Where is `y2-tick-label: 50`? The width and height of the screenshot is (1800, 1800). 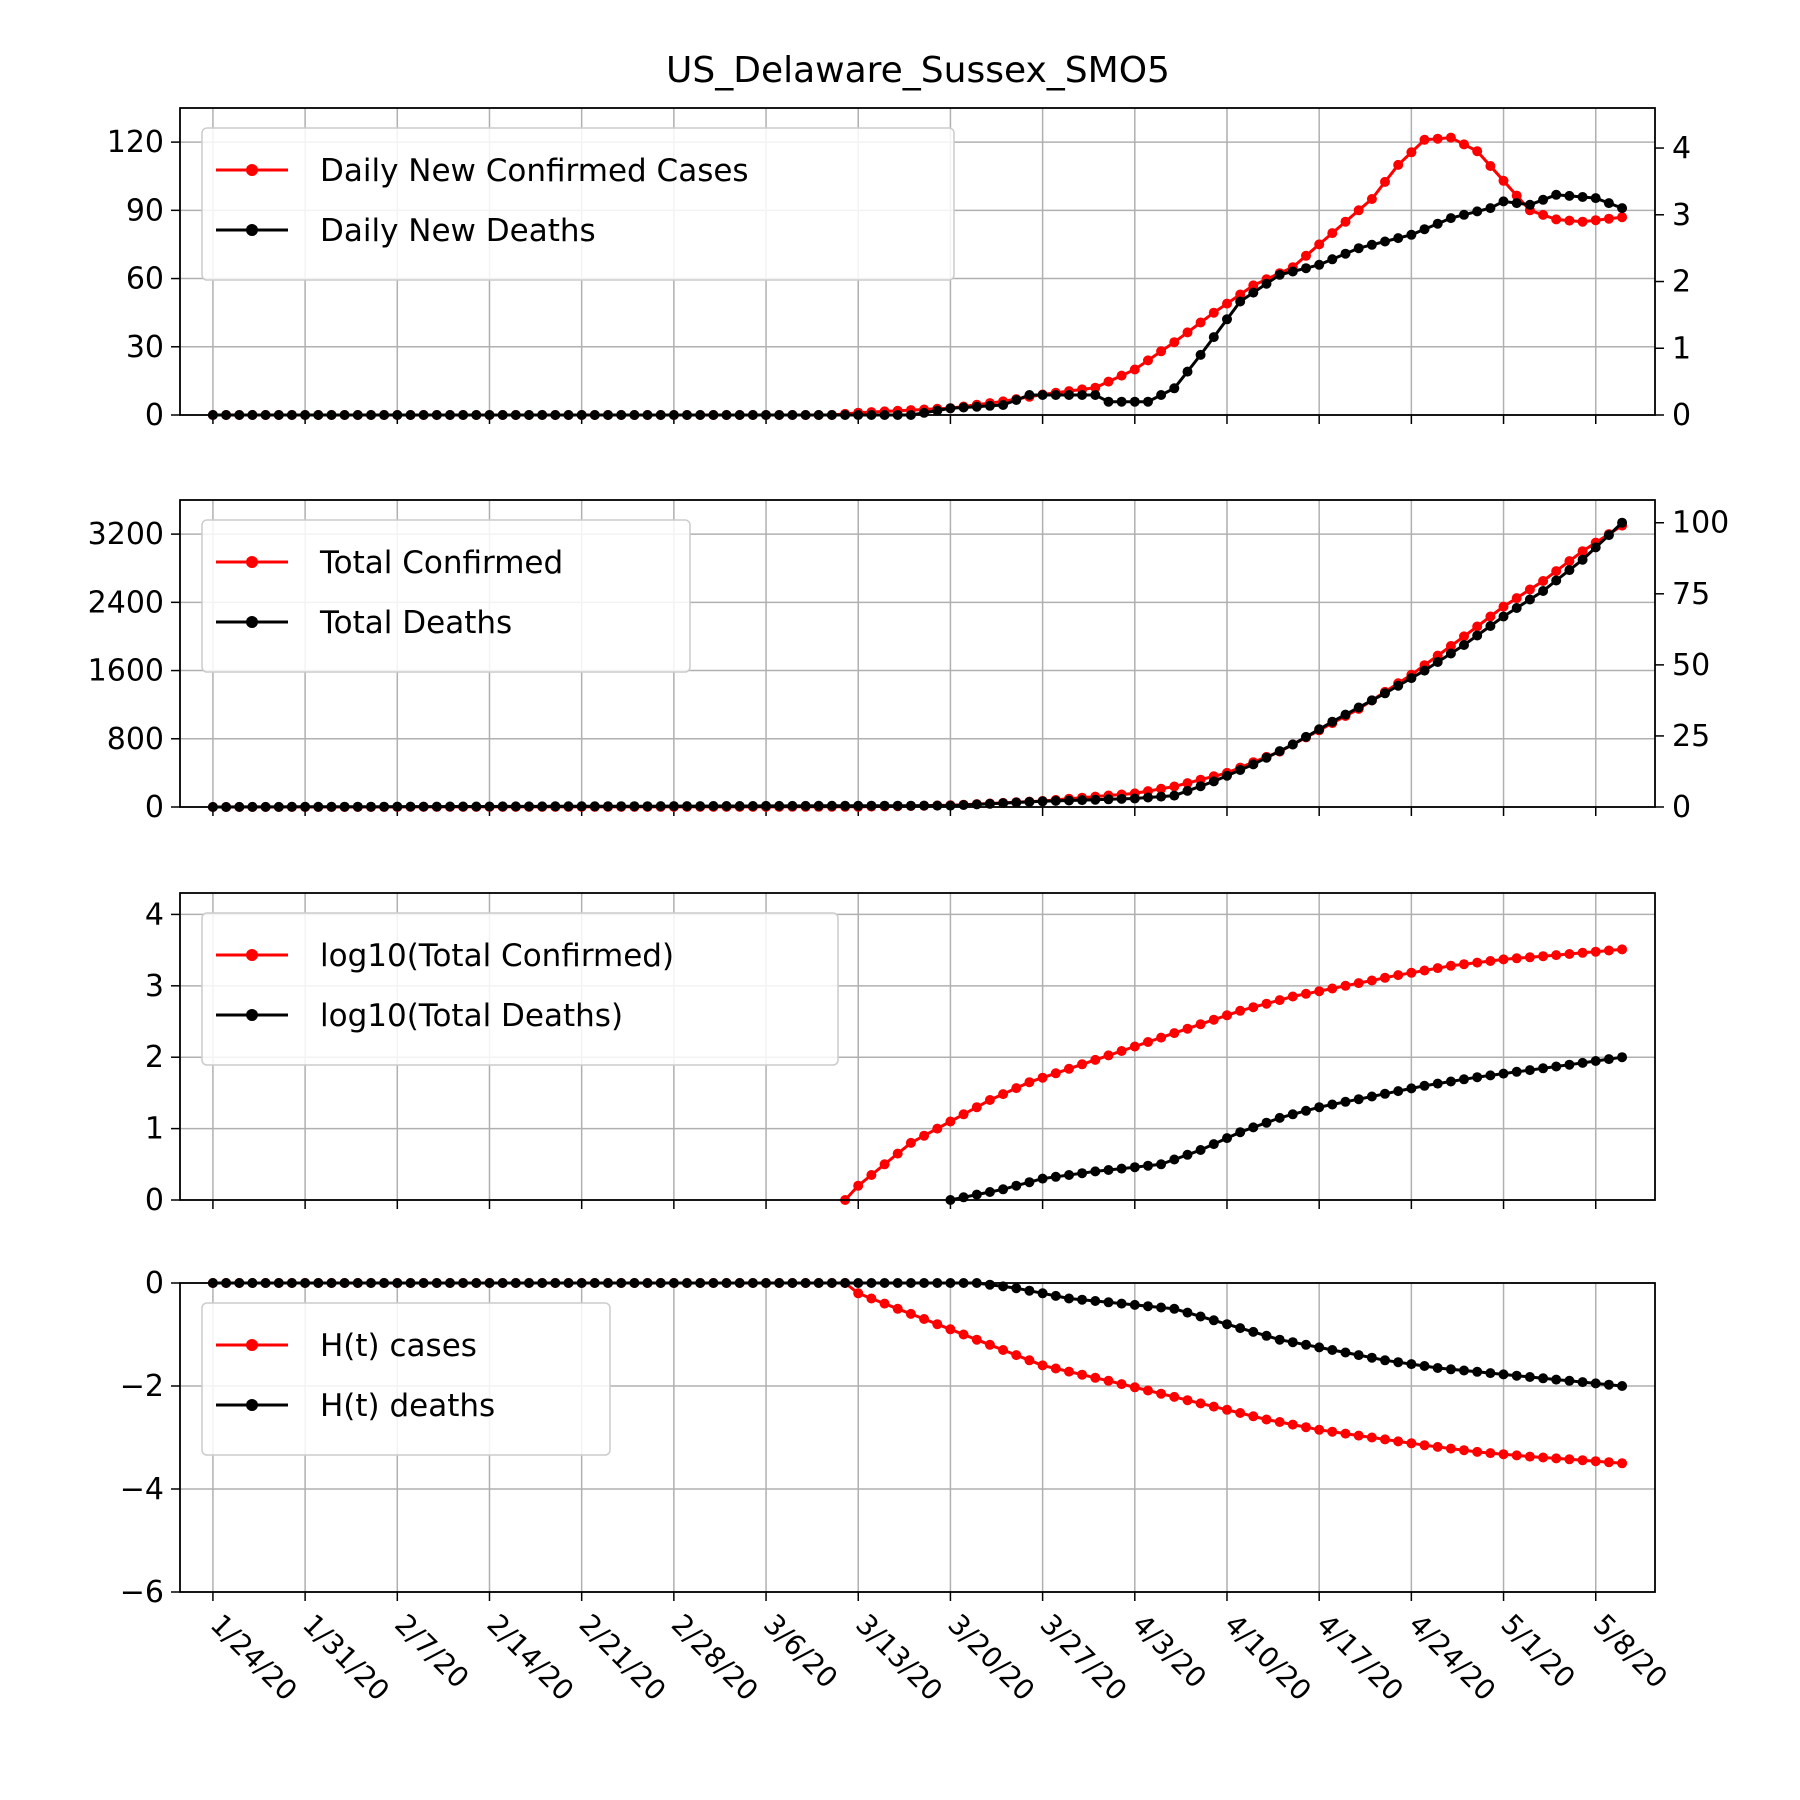
y2-tick-label: 50 is located at coordinates (1691, 665).